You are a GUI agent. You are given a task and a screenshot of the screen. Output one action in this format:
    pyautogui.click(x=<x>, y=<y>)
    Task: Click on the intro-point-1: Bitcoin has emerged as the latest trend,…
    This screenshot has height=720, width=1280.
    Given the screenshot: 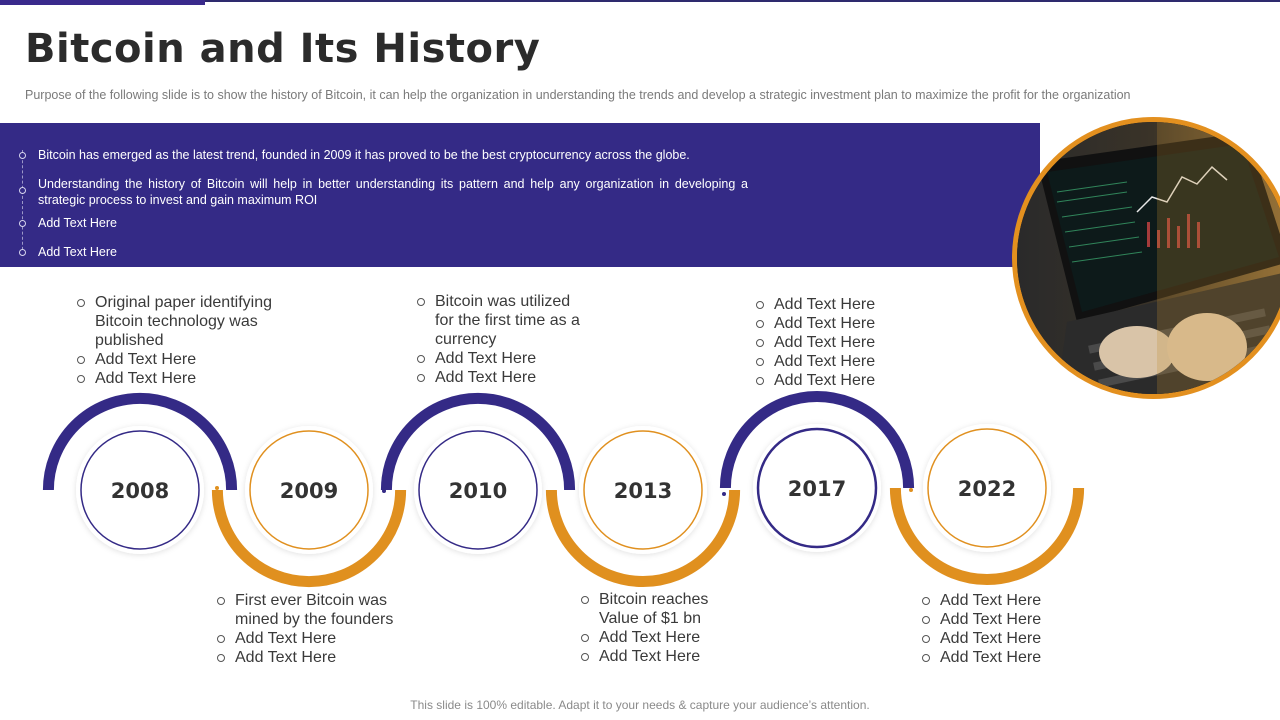 What is the action you would take?
    pyautogui.click(x=364, y=155)
    